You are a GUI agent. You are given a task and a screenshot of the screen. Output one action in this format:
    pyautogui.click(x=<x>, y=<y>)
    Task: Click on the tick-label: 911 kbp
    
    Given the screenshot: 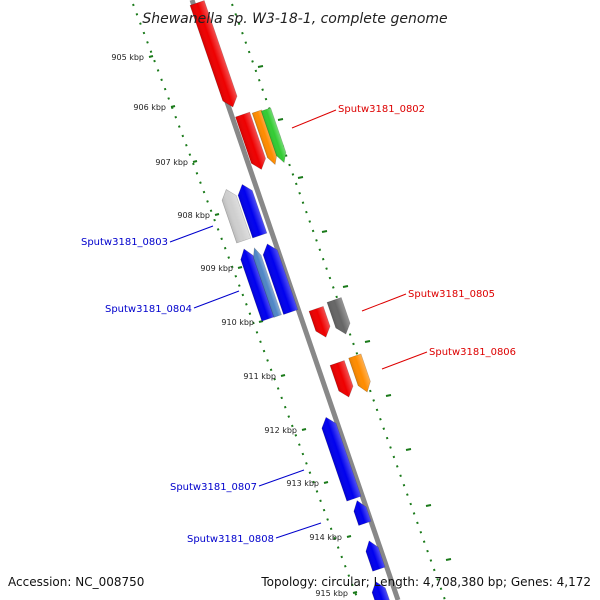 What is the action you would take?
    pyautogui.click(x=259, y=376)
    